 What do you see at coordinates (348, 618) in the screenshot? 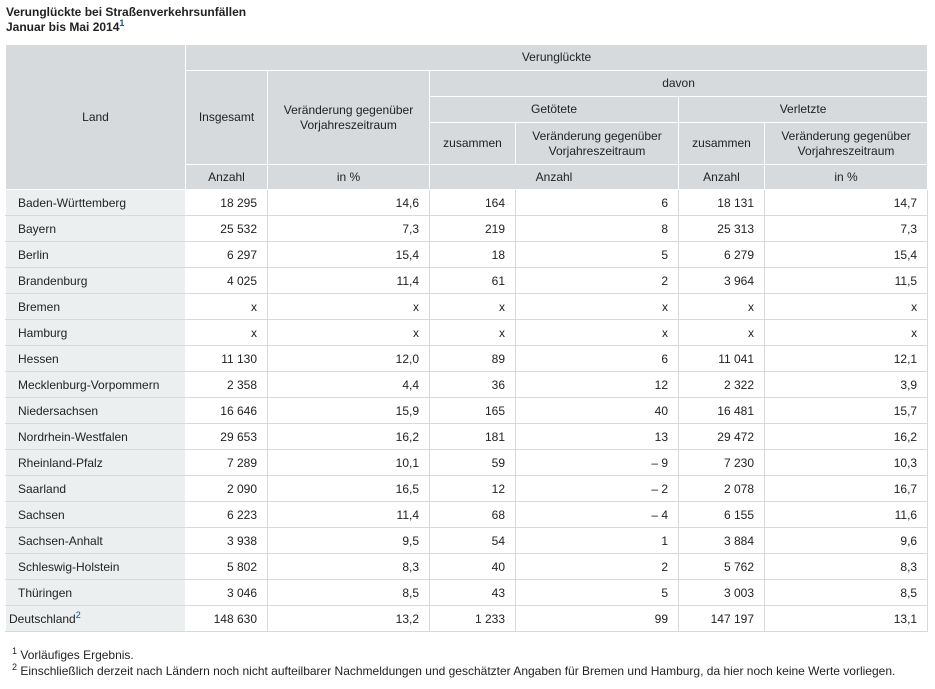
I see `cell-veraenderung-insgesamt: 13,2` at bounding box center [348, 618].